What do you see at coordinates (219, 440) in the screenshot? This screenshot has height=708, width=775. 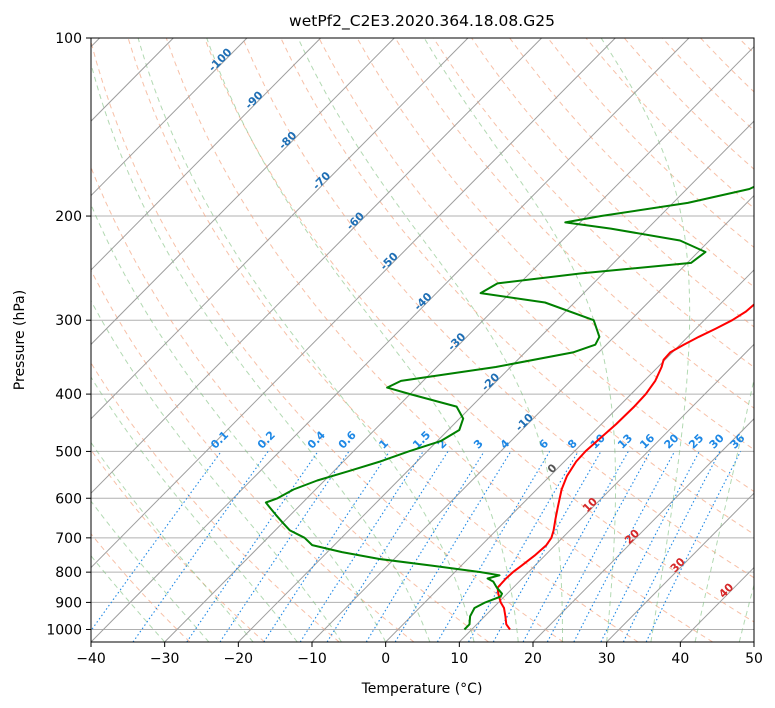 I see `mixing-ratio-label: 0.1` at bounding box center [219, 440].